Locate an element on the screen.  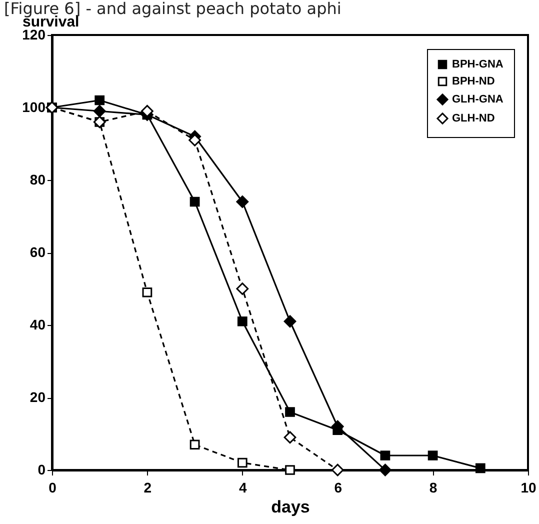
x-tick-label: 0 is located at coordinates (52, 488).